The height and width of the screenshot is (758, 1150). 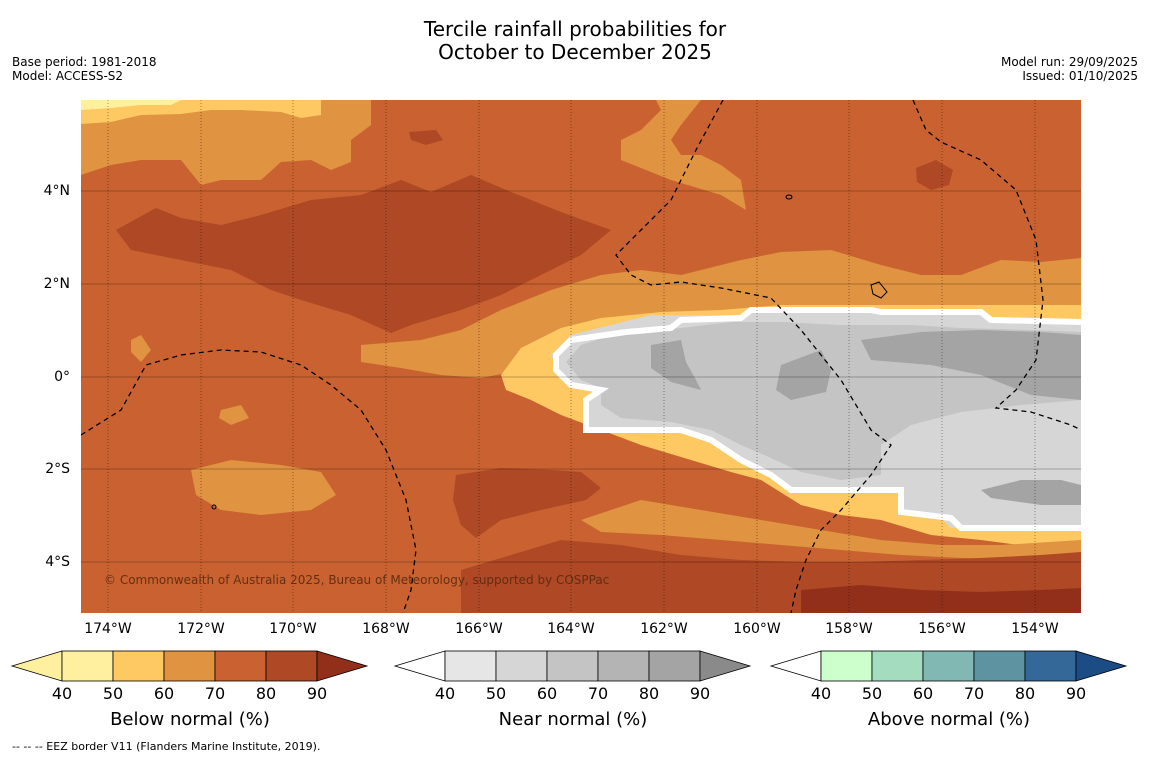 I want to click on cb-near-tick-40: 40, so click(x=445, y=693).